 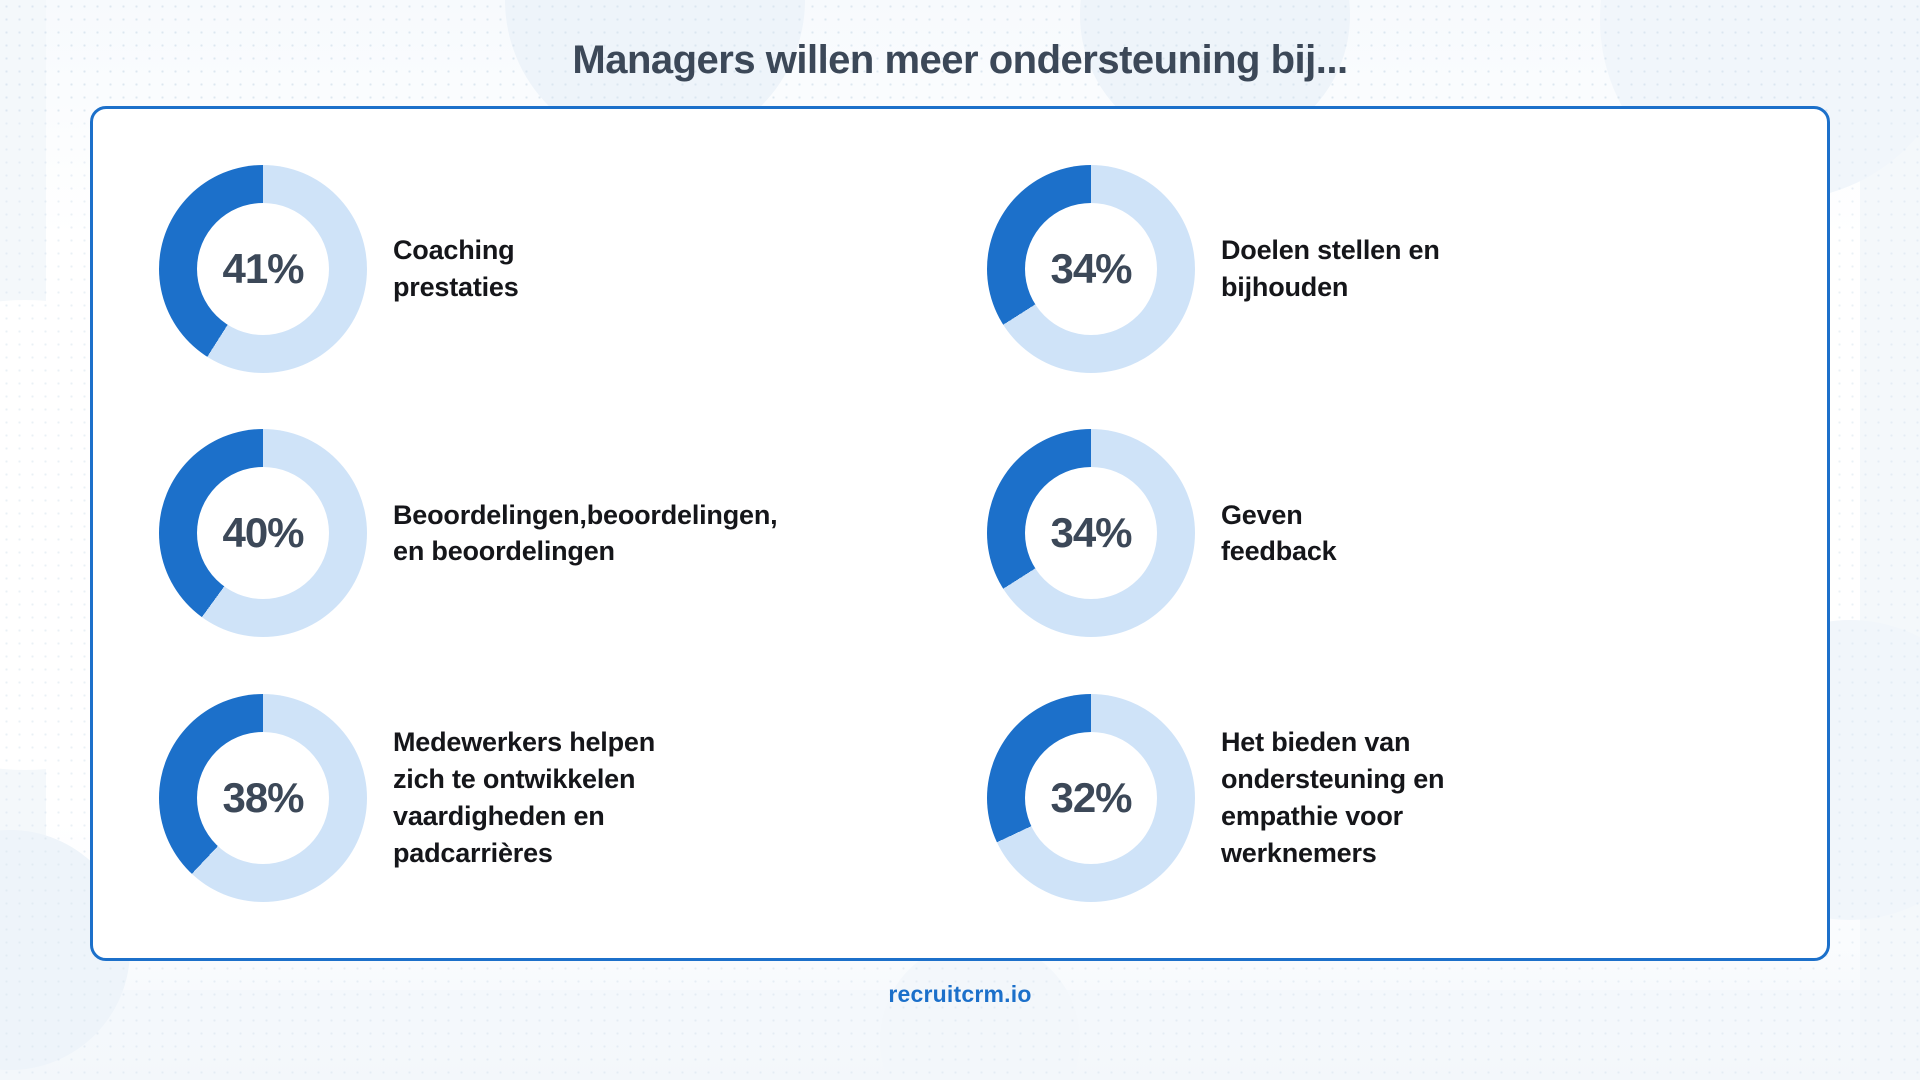 I want to click on donut-center: 32%, so click(x=1091, y=797).